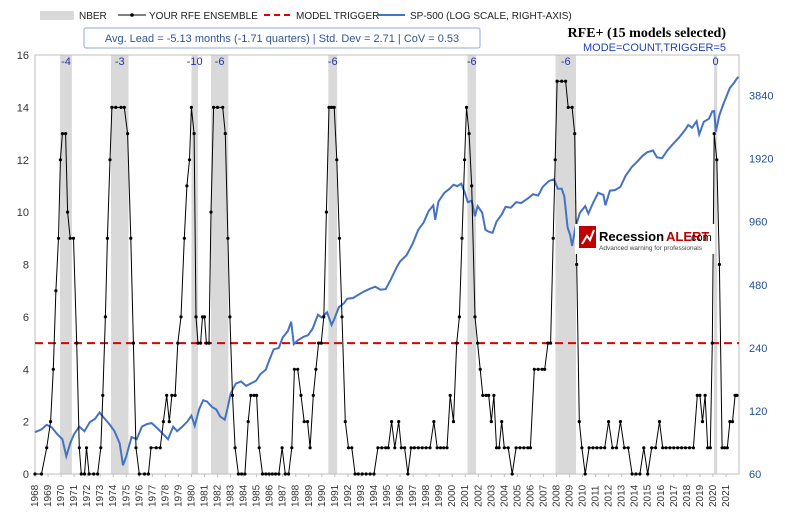 Image resolution: width=785 pixels, height=513 pixels. I want to click on x-tick-label: 2008, so click(556, 495).